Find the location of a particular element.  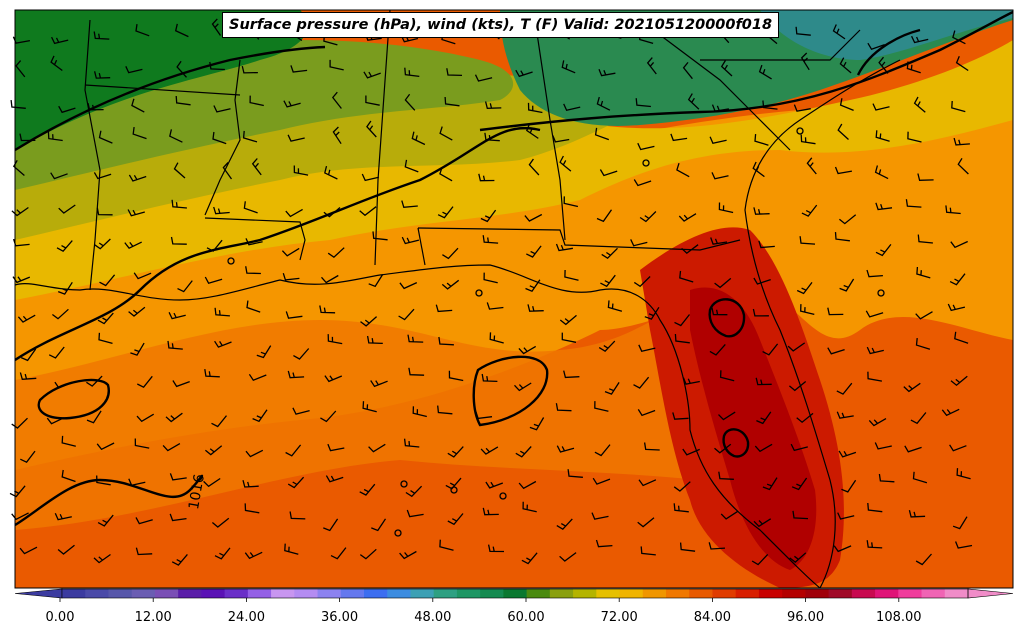

coastline-atlantic is located at coordinates (822, 323).